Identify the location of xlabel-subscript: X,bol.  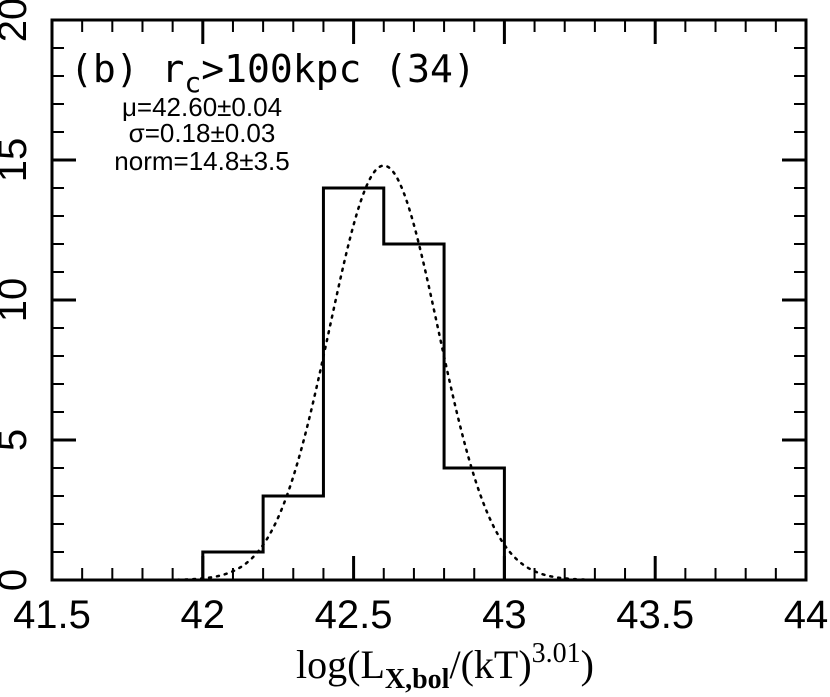
(417, 679).